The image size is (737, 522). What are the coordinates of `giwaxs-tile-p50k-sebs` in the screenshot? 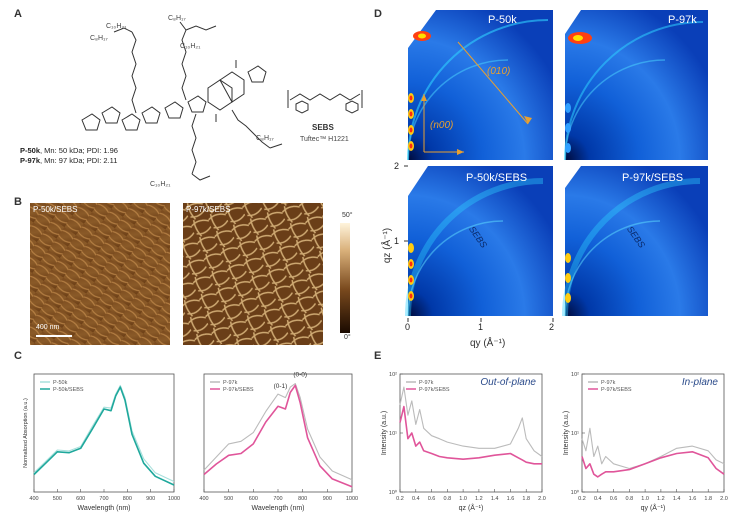 It's located at (479, 241).